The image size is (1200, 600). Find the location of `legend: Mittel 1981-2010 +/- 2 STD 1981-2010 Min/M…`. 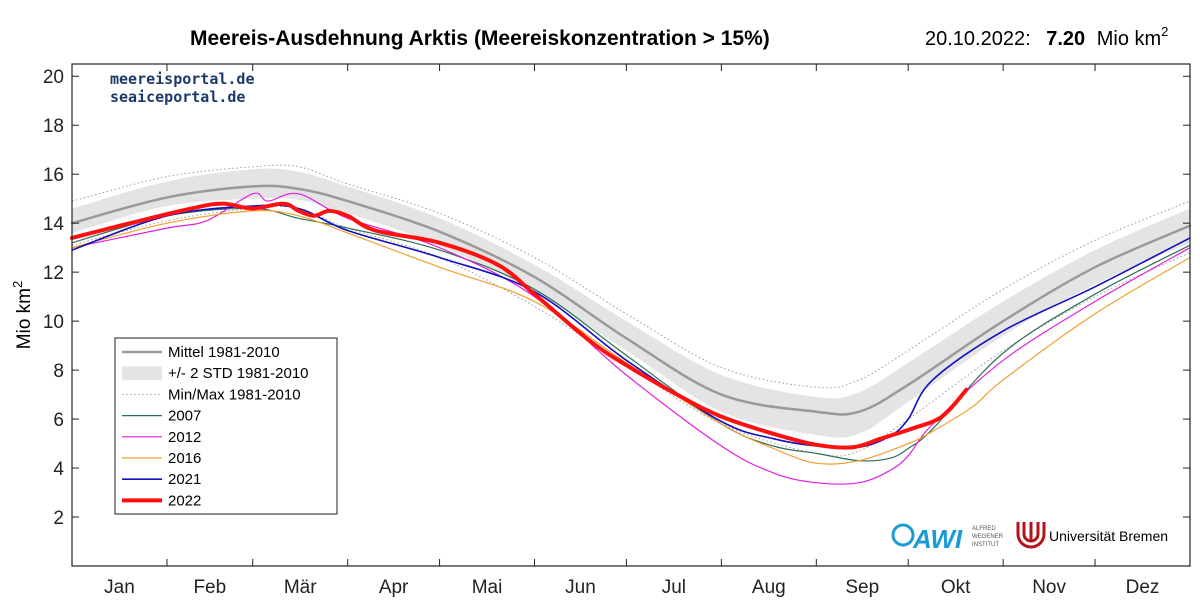

legend: Mittel 1981-2010 +/- 2 STD 1981-2010 Min/M… is located at coordinates (226, 426).